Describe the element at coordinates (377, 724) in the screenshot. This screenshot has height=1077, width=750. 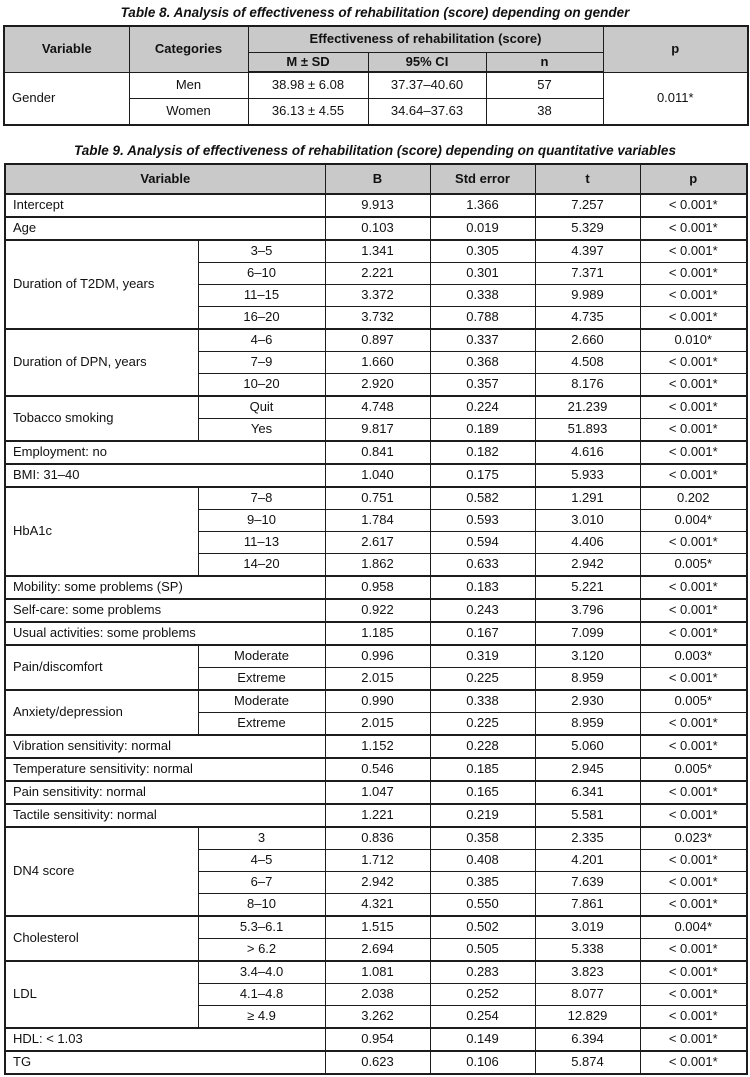
I see `table9-b-cell: 2.015` at that location.